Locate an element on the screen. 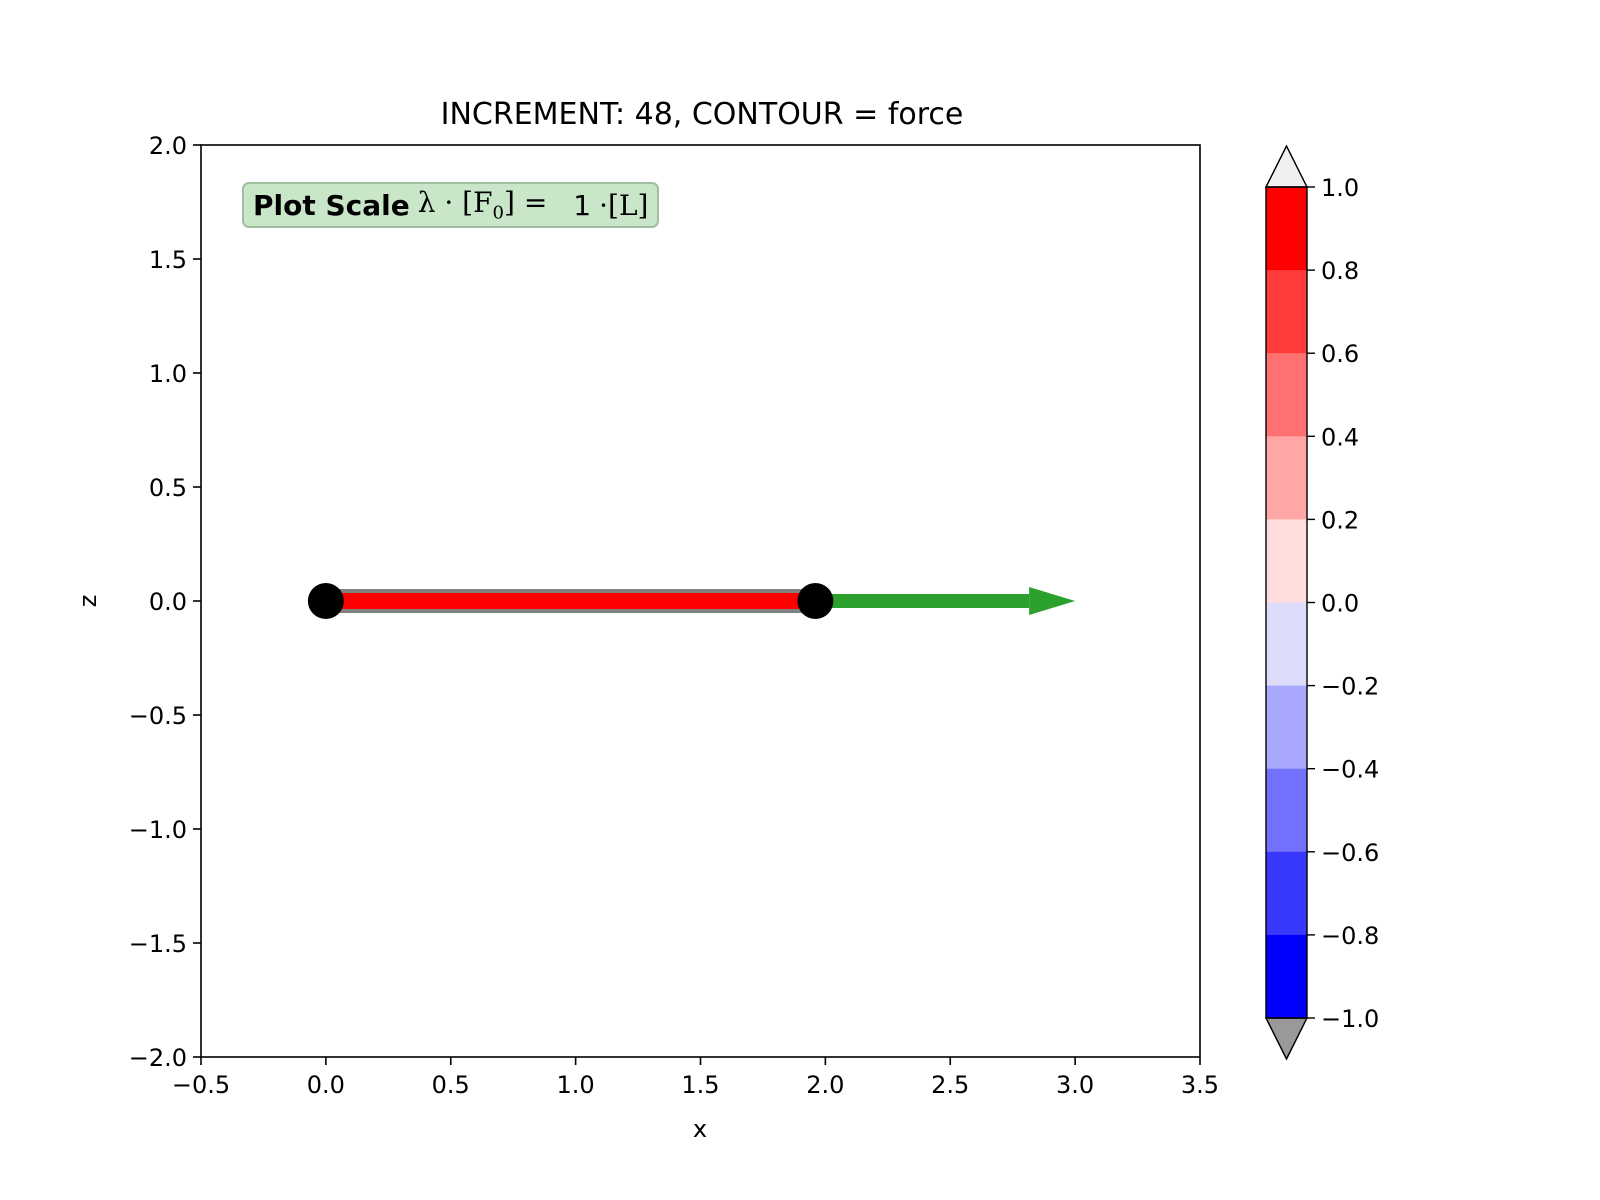  colorbar: 1.0 0.8 0.6 0.4 0.2 0.0 −0.2 −0.4 −0.6 −0.8 −1.0 is located at coordinates (1321, 602).